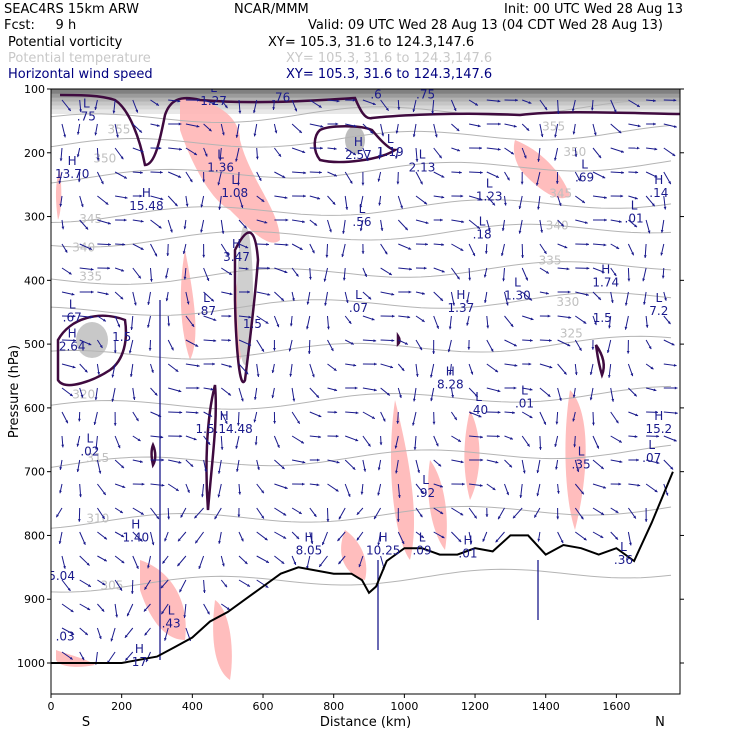 The image size is (740, 740). I want to click on extremum-value: .01, so click(467, 554).